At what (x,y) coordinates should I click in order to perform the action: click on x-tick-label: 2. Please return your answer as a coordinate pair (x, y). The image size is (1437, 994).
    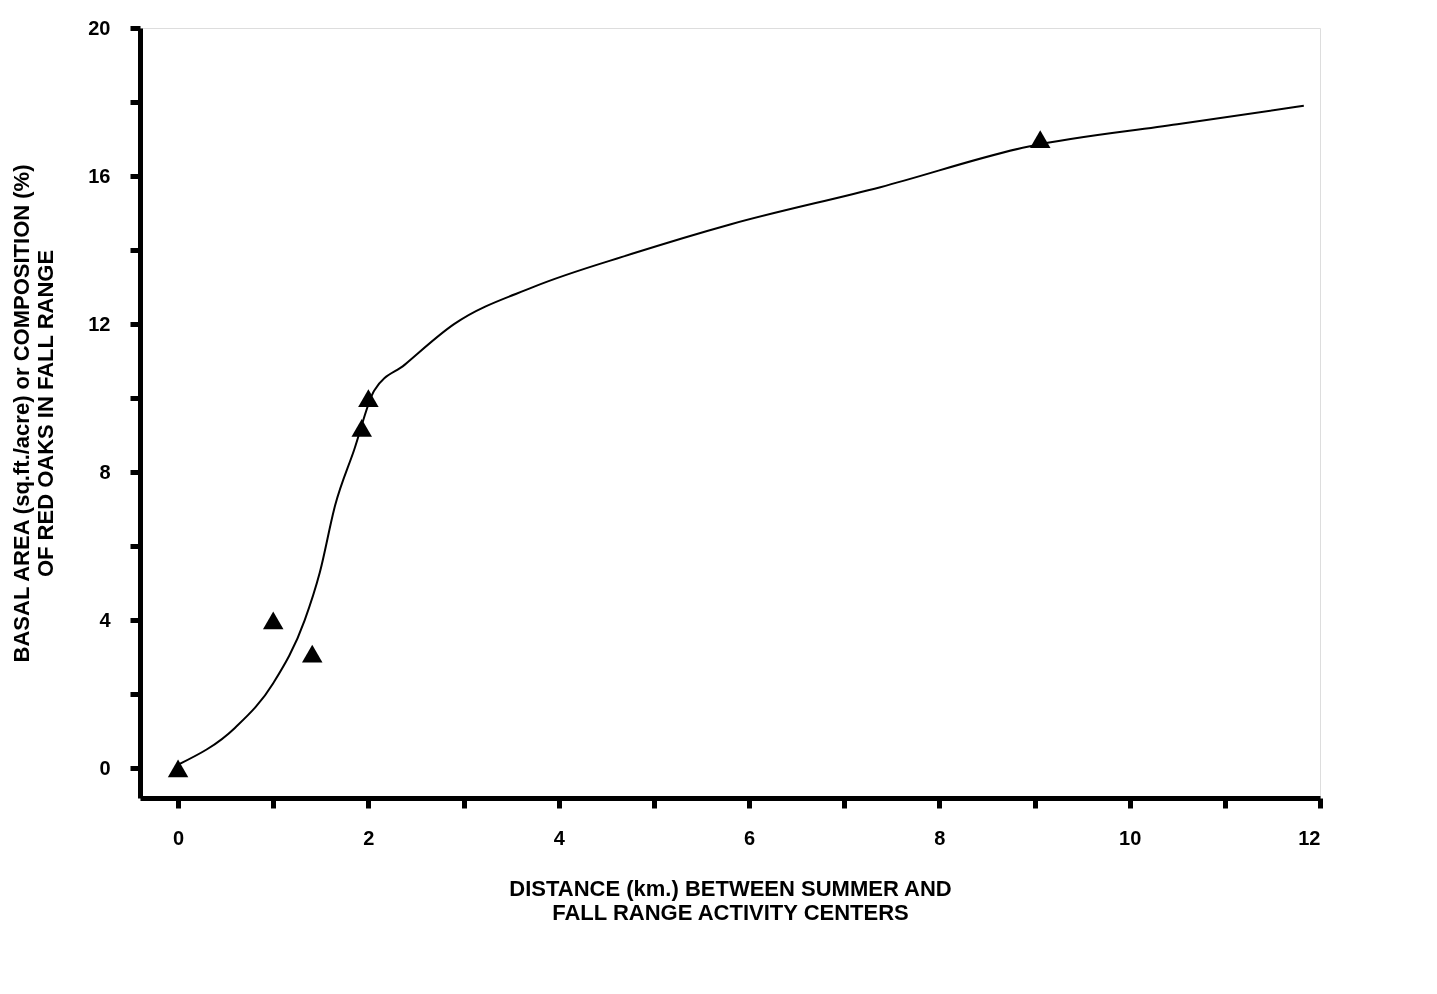
    Looking at the image, I should click on (369, 837).